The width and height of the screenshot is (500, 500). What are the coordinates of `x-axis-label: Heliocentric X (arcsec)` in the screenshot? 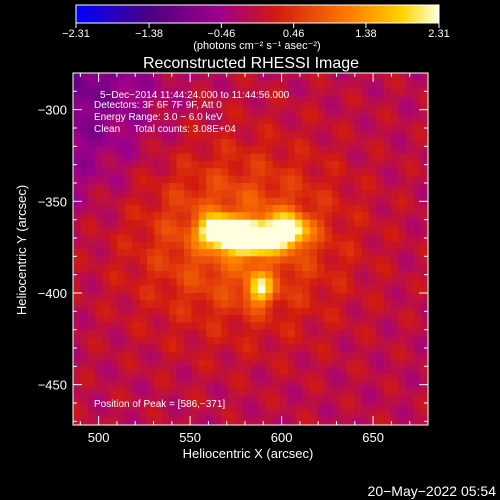 It's located at (248, 453).